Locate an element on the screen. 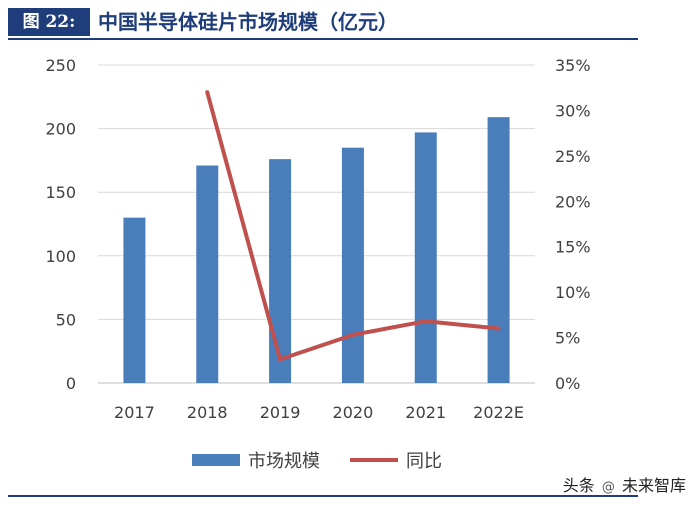 The image size is (700, 505). x-tick-label: 2017 is located at coordinates (134, 412).